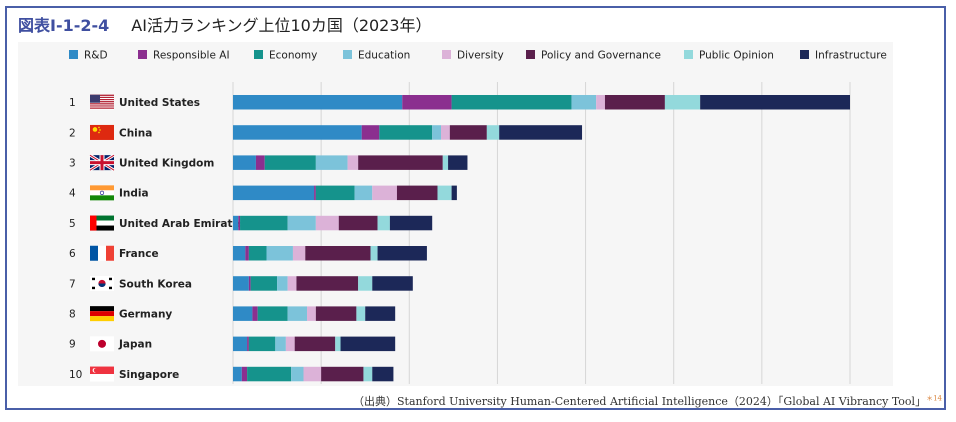  What do you see at coordinates (72, 314) in the screenshot?
I see `rank-label: 8` at bounding box center [72, 314].